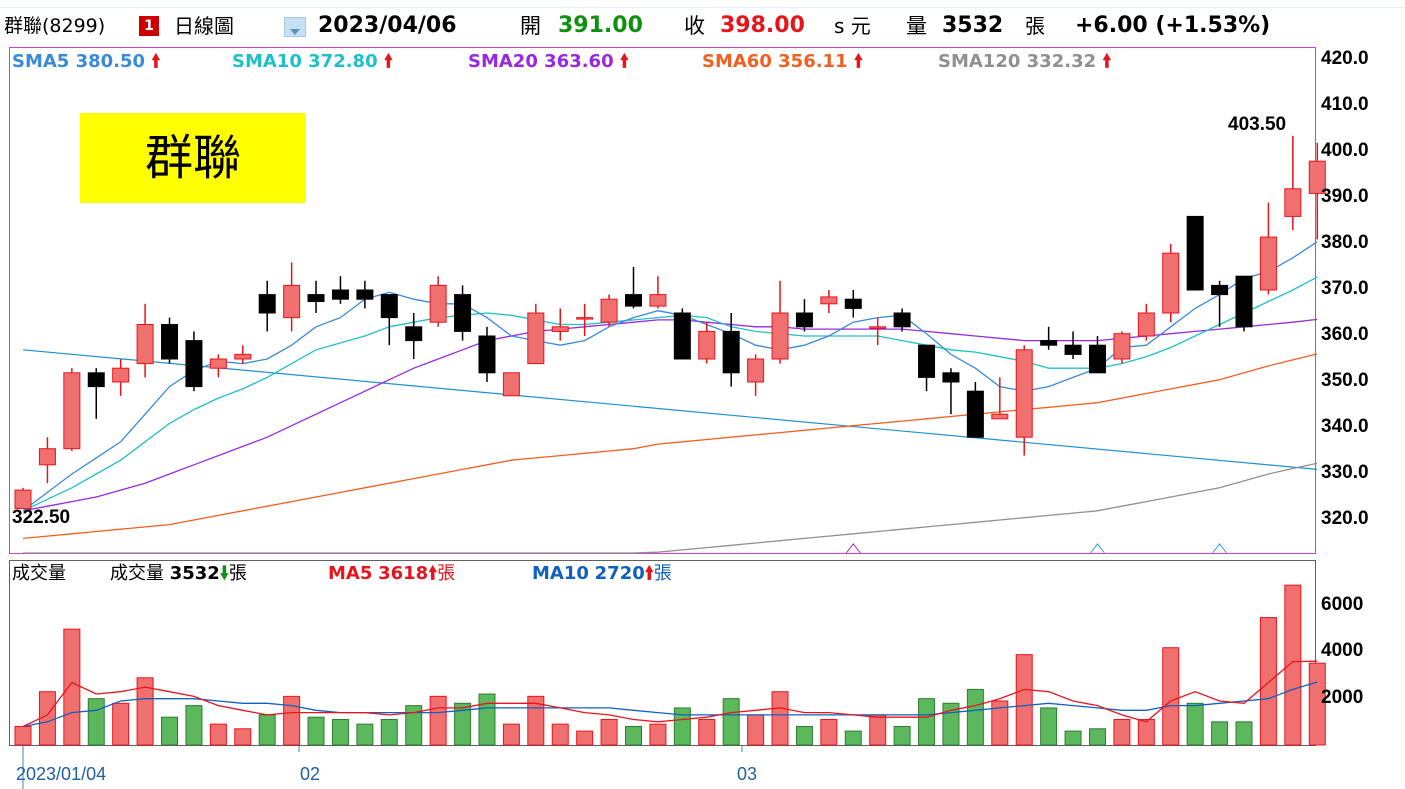 This screenshot has width=1405, height=789. Describe the element at coordinates (237, 573) in the screenshot. I see `vol-unit: 張` at that location.